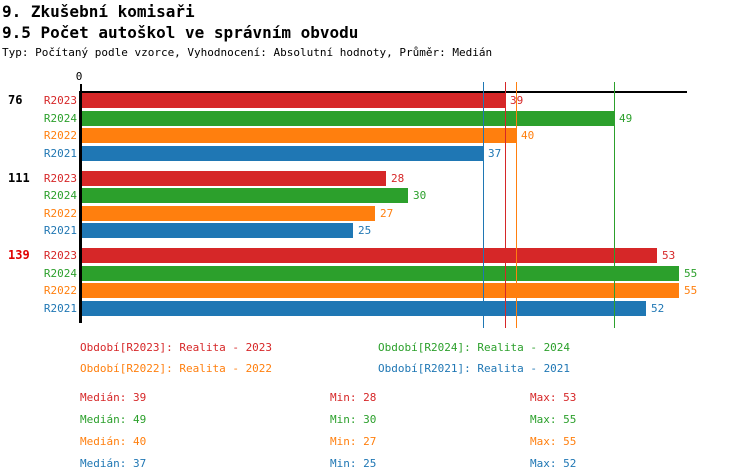 This screenshot has height=476, width=750. I want to click on bar-76-R2023, so click(293, 100).